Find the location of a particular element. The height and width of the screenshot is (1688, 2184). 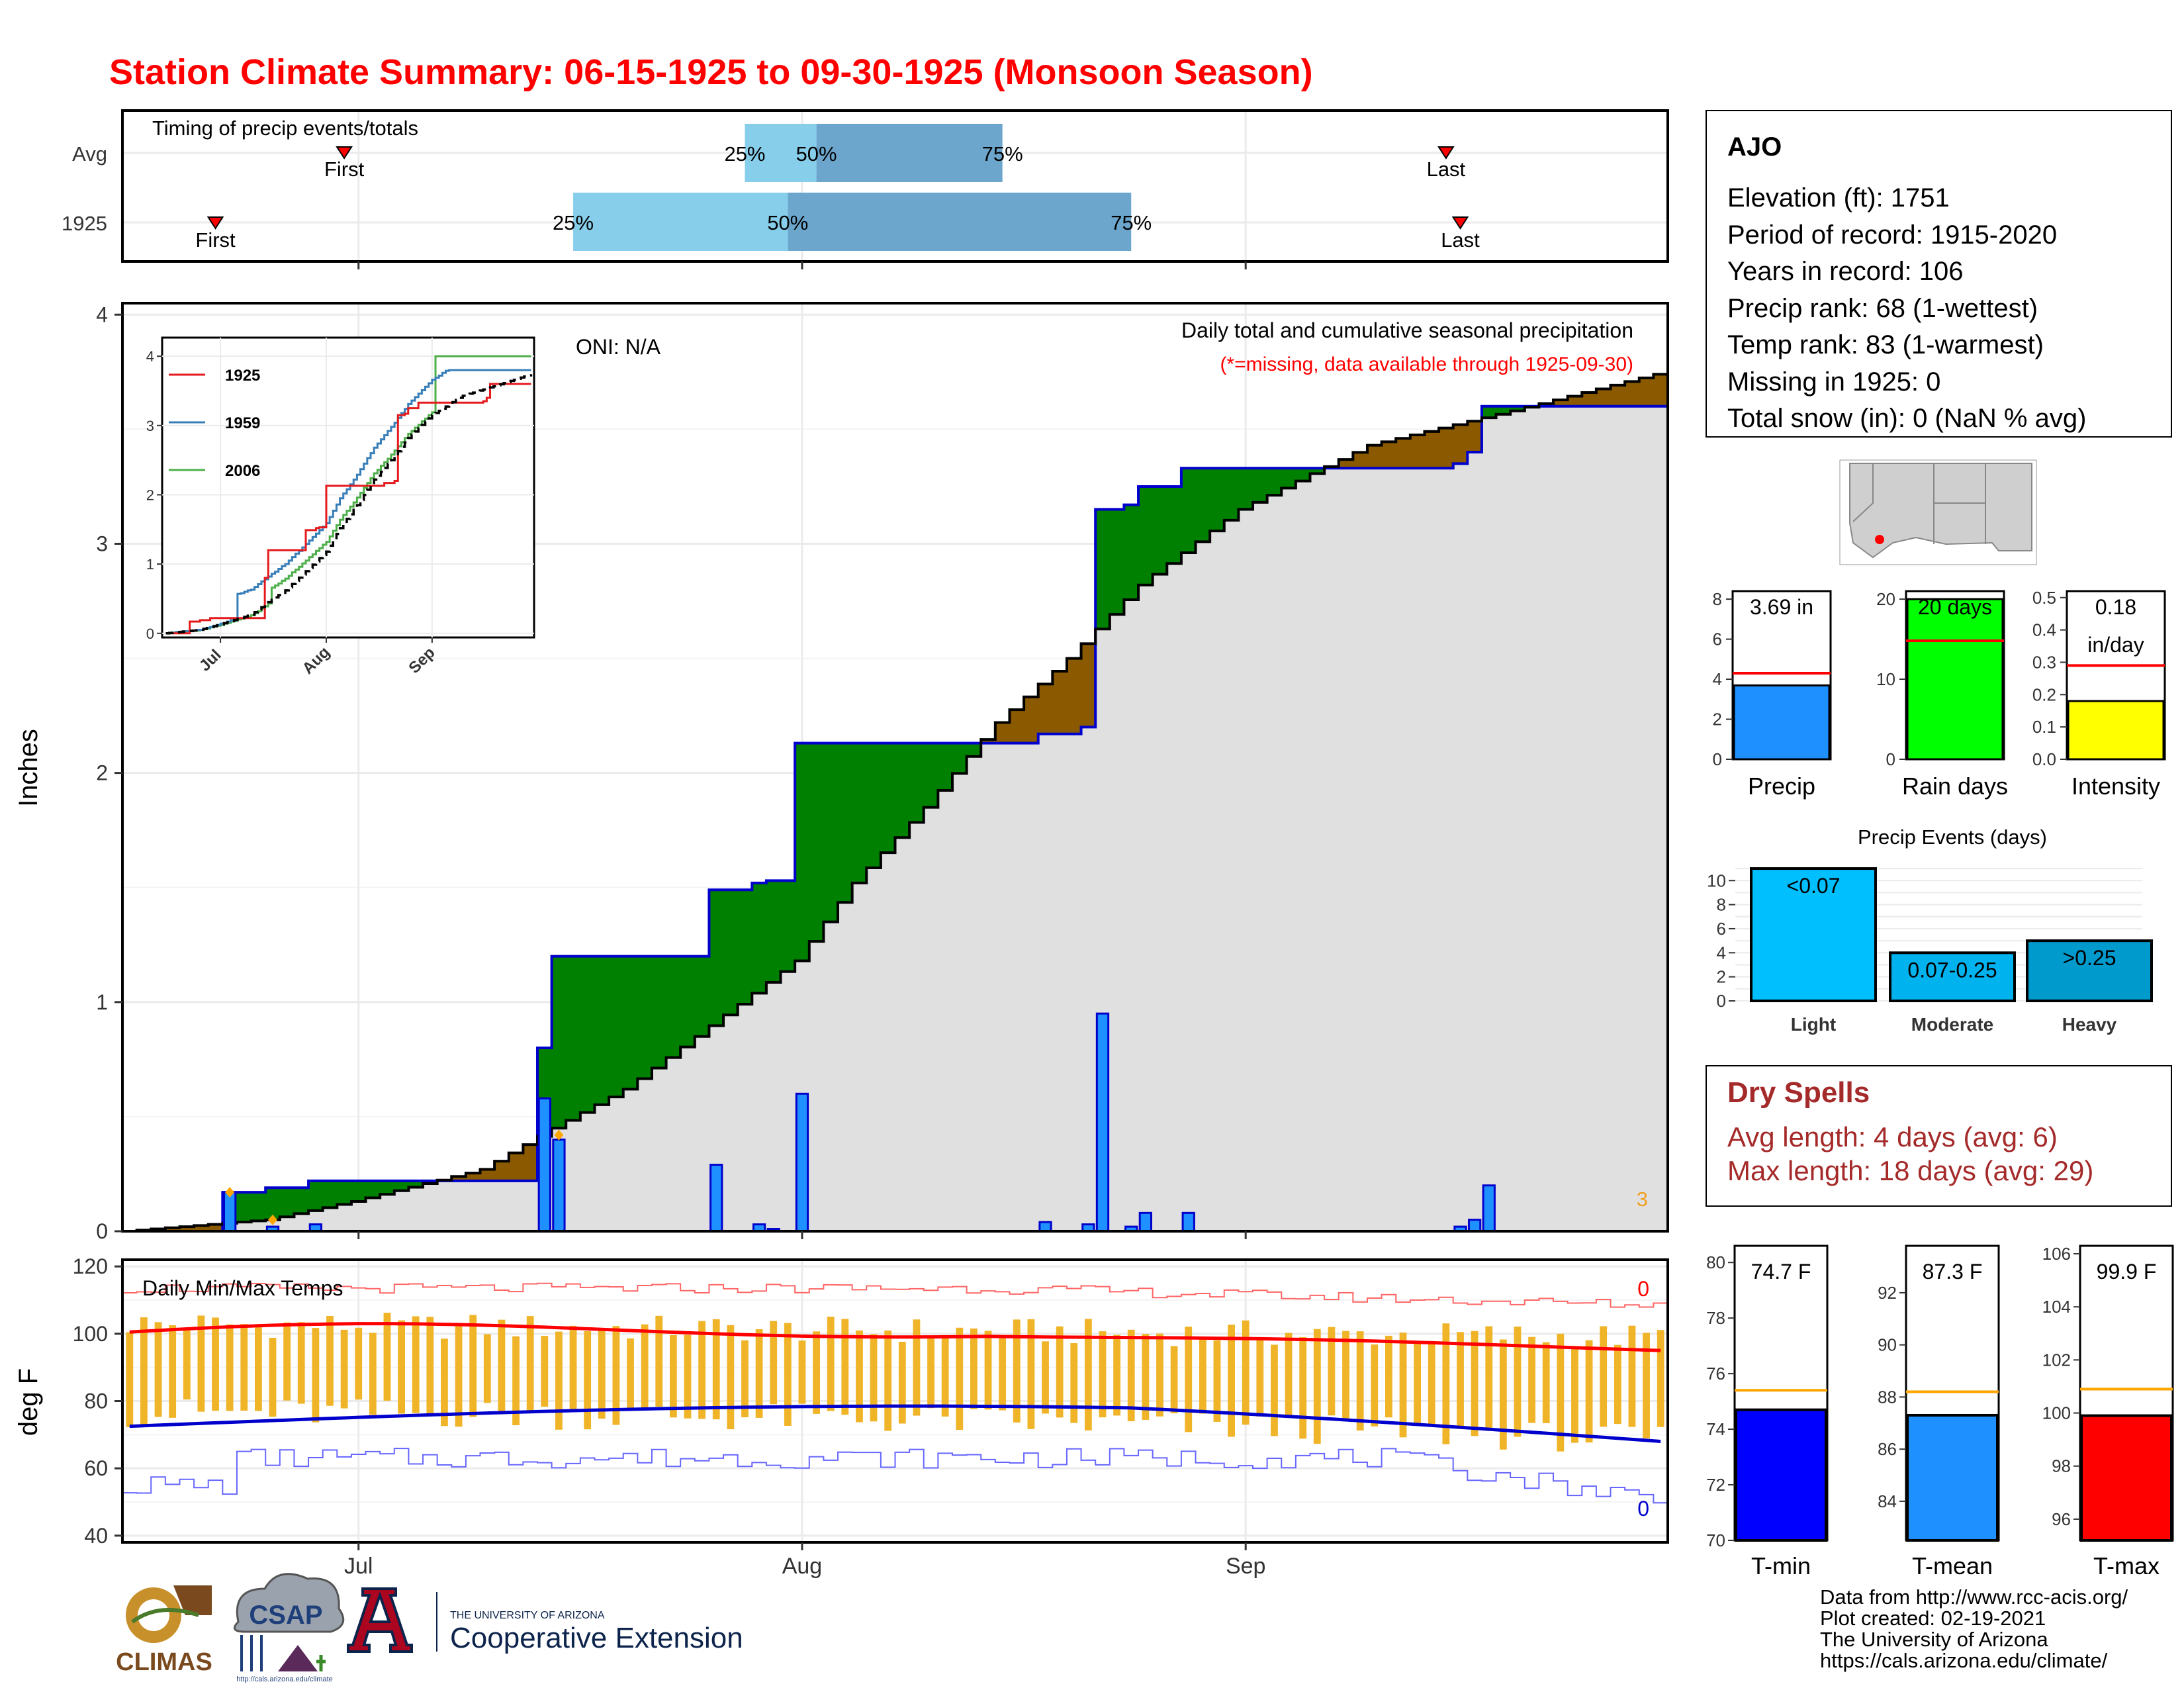

event-category-label: Moderate is located at coordinates (1952, 1024).